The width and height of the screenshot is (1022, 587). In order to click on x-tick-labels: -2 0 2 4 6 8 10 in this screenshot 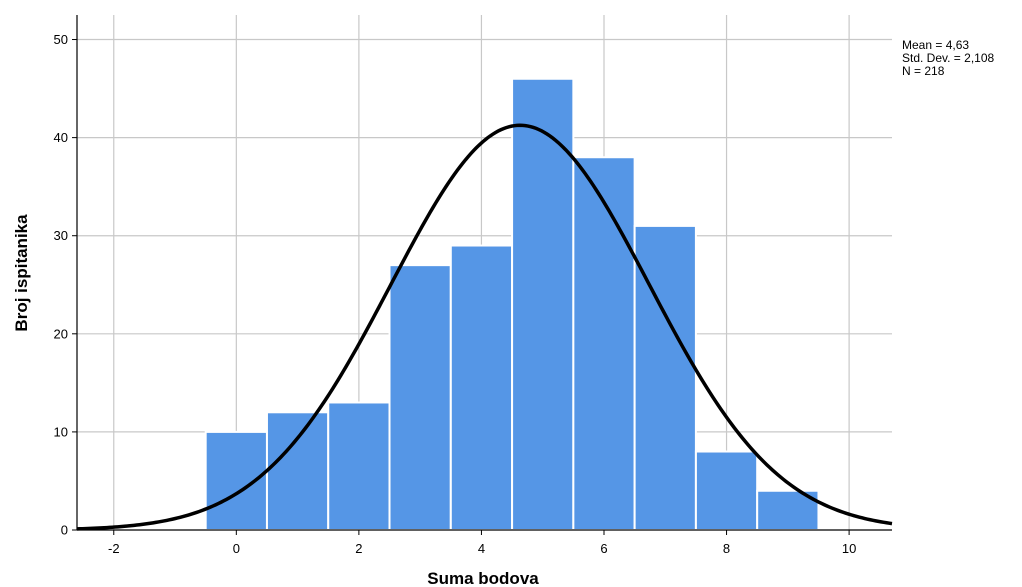, I will do `click(482, 548)`.